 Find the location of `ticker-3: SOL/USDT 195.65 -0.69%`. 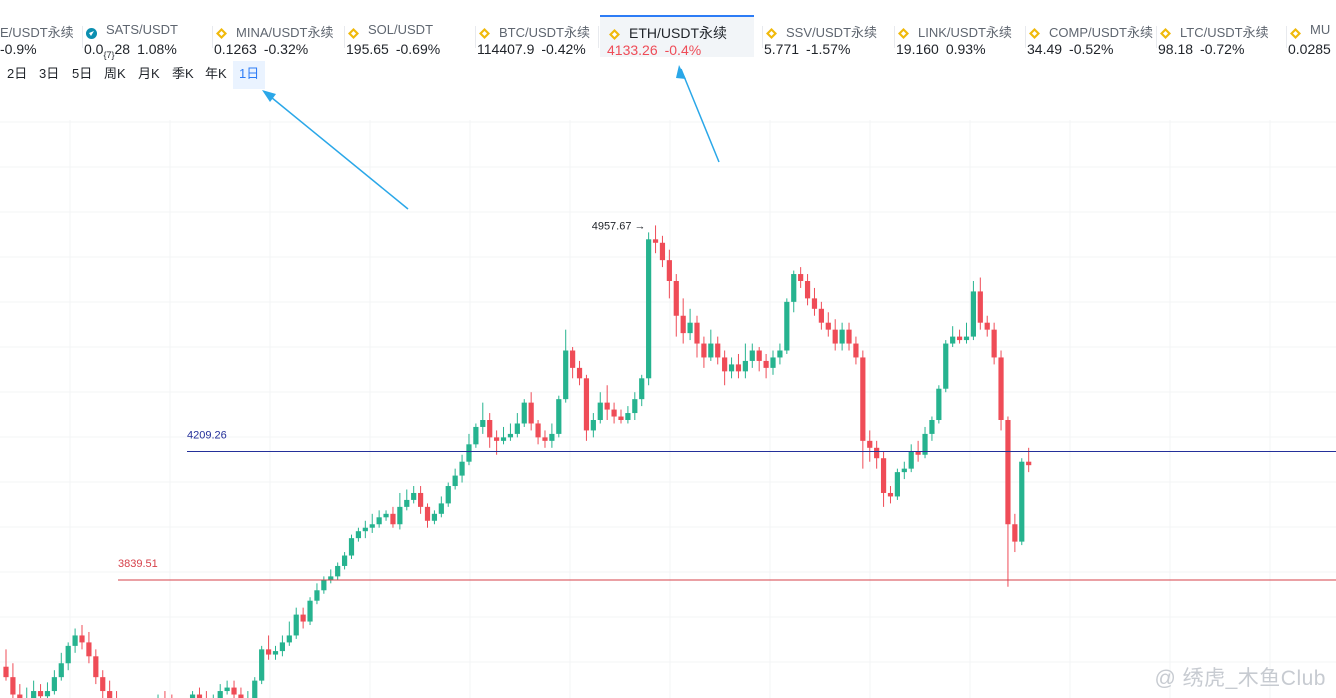

ticker-3: SOL/USDT 195.65 -0.69% is located at coordinates (405, 37).